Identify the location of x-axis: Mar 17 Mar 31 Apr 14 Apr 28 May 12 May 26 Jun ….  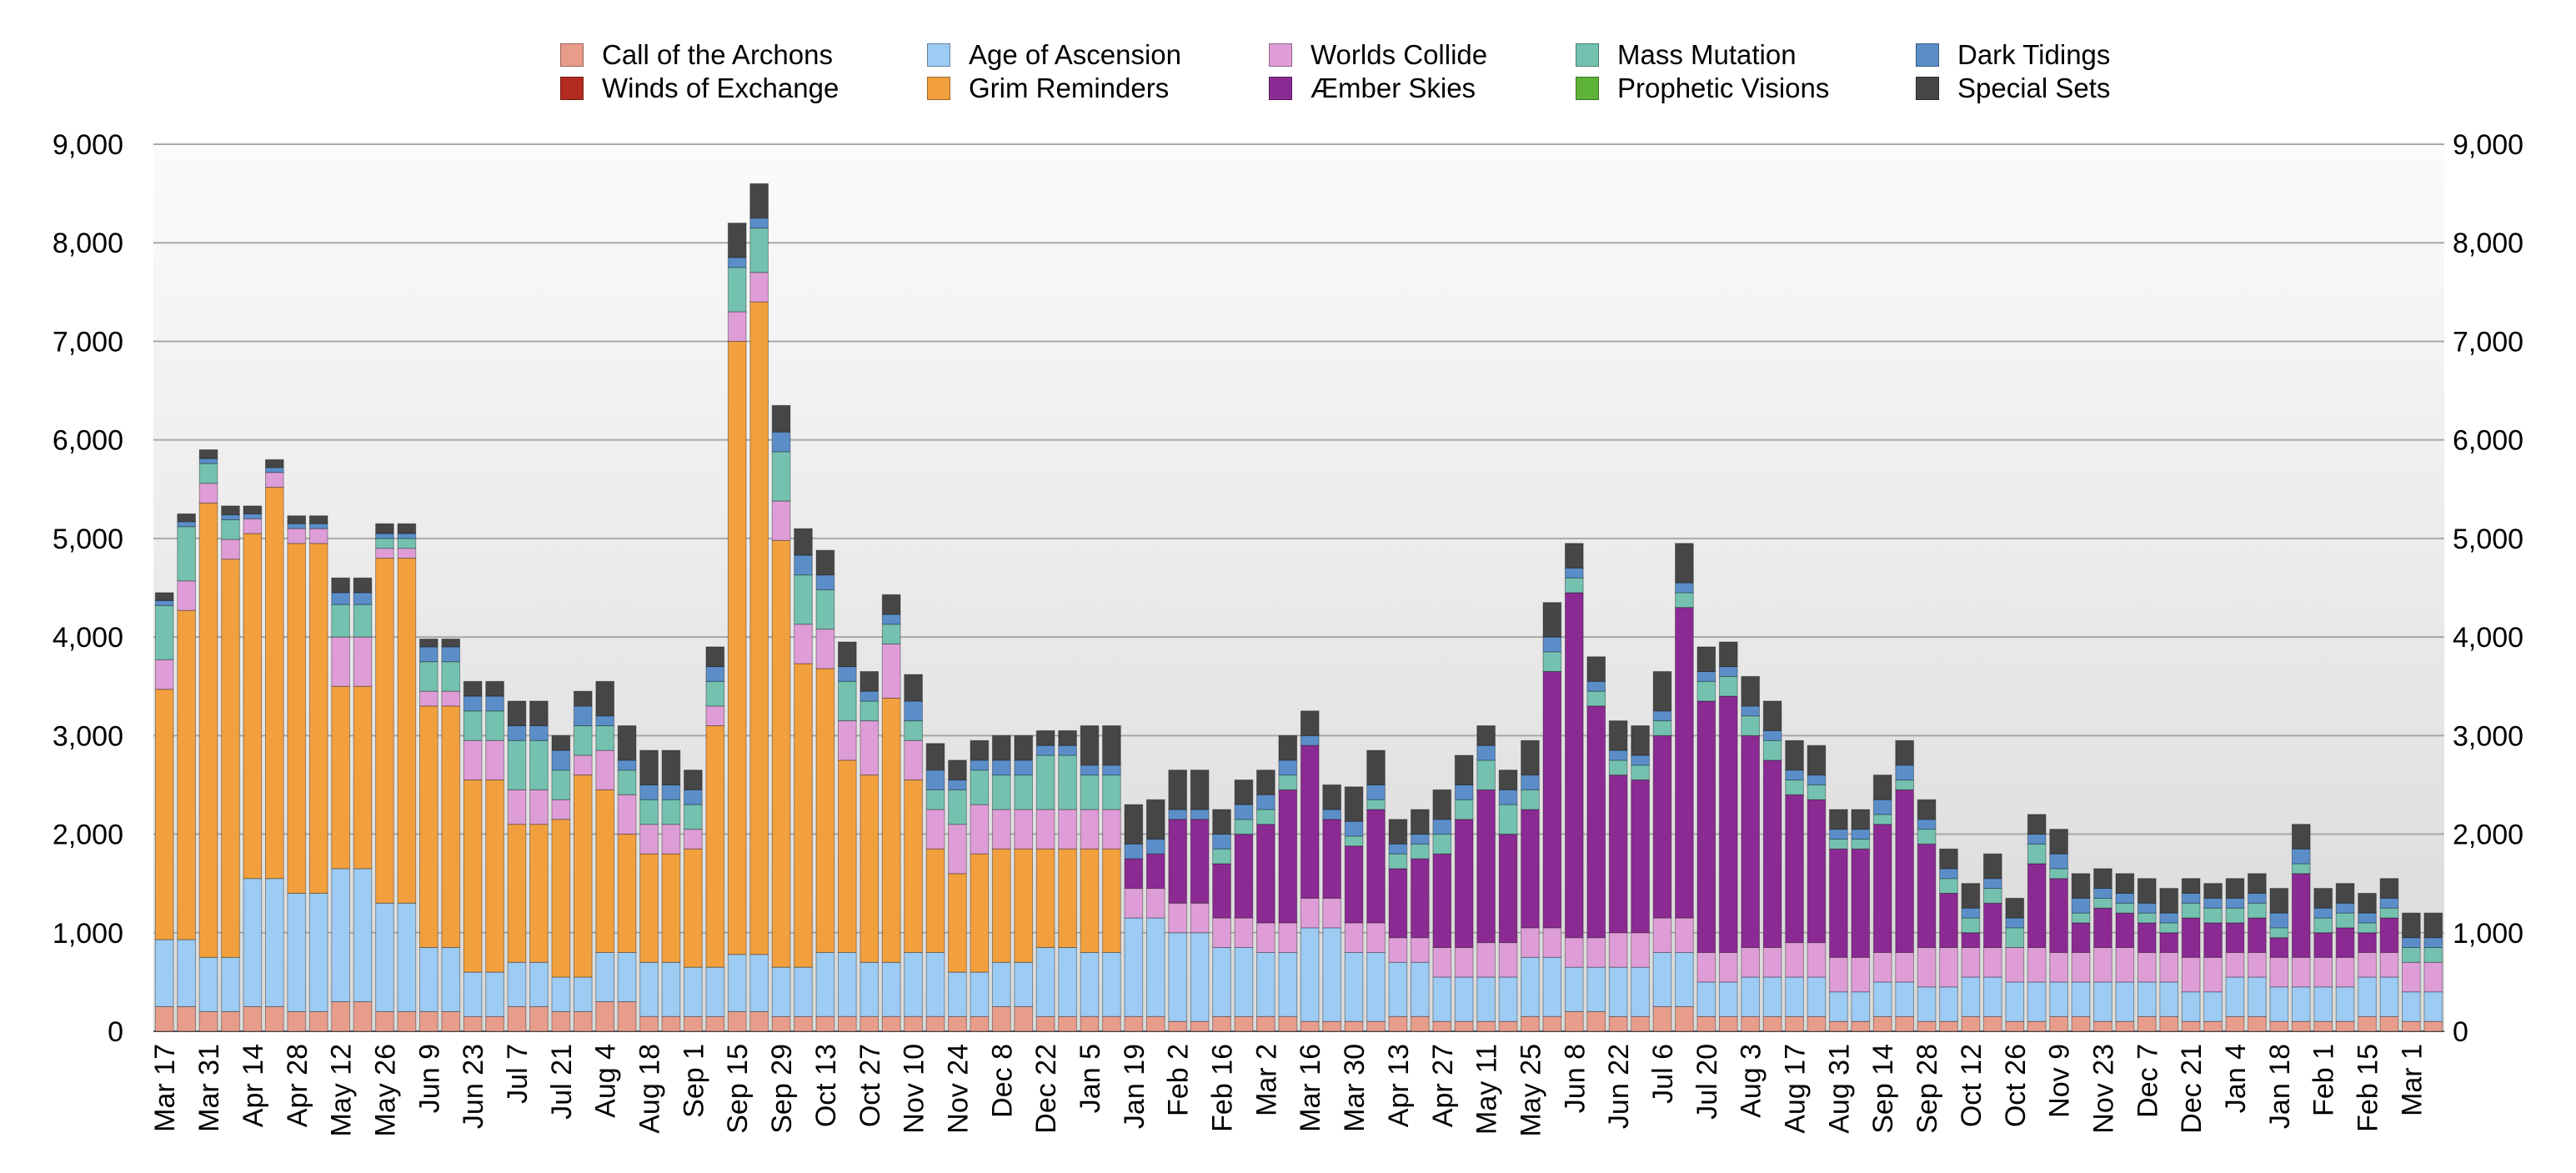
(1288, 1091).